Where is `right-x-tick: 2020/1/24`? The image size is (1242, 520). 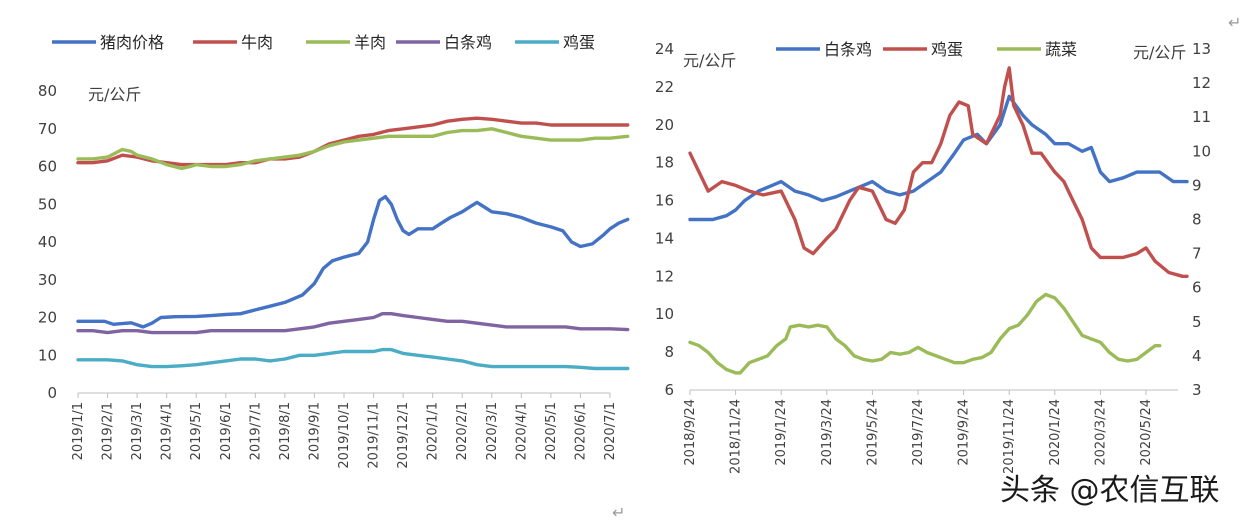
right-x-tick: 2020/1/24 is located at coordinates (1055, 432).